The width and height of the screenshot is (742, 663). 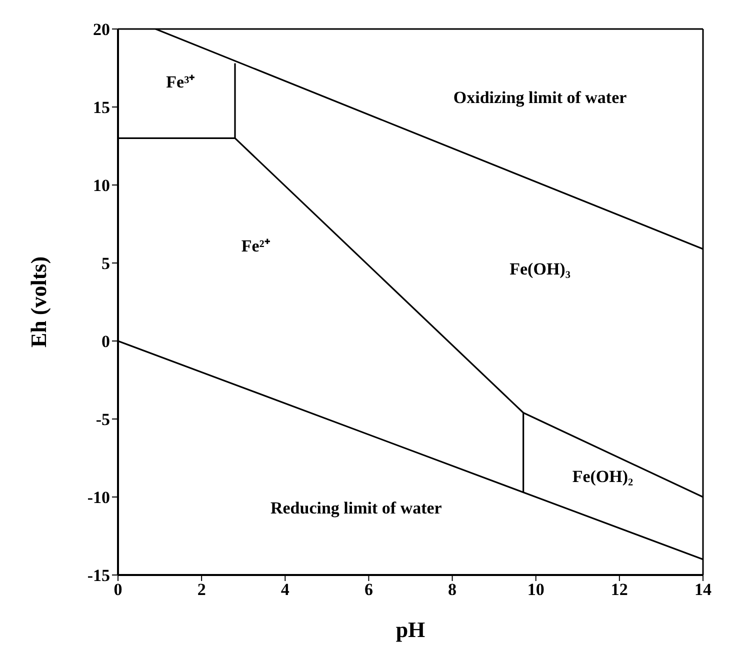 What do you see at coordinates (285, 590) in the screenshot?
I see `x-tick-label: 4` at bounding box center [285, 590].